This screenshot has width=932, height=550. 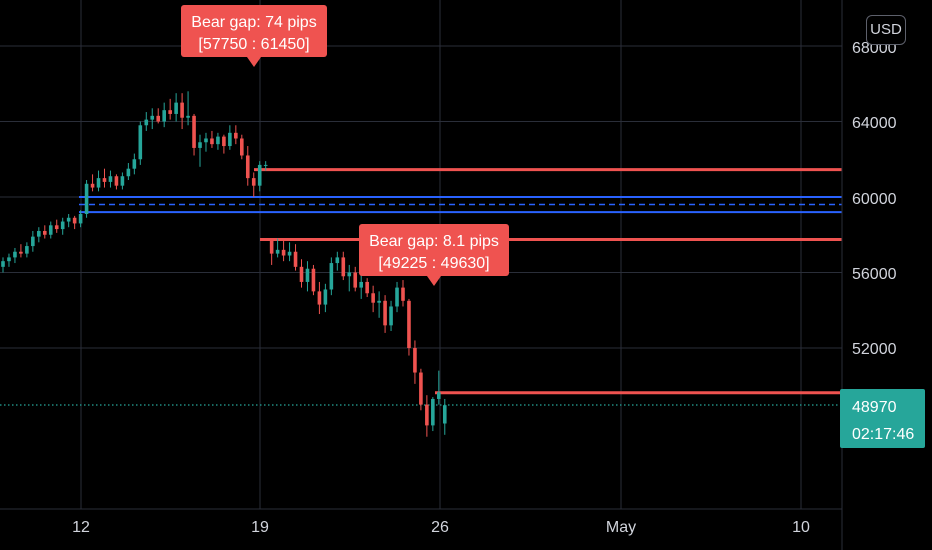 What do you see at coordinates (260, 527) in the screenshot?
I see `x-tick-label: 19` at bounding box center [260, 527].